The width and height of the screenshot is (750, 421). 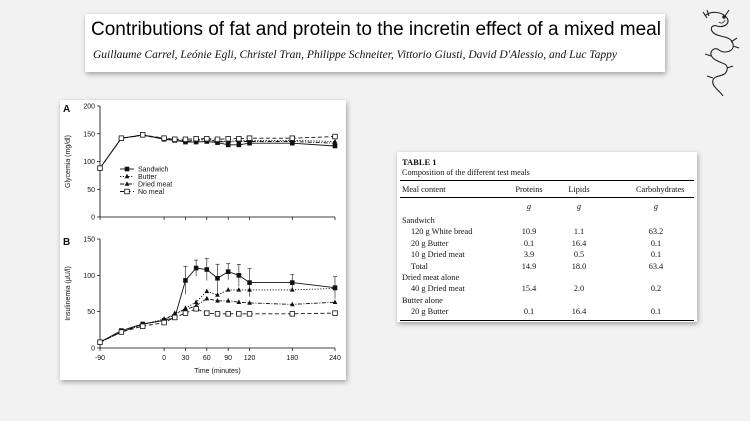 What do you see at coordinates (579, 243) in the screenshot?
I see `table-cell: 16.4` at bounding box center [579, 243].